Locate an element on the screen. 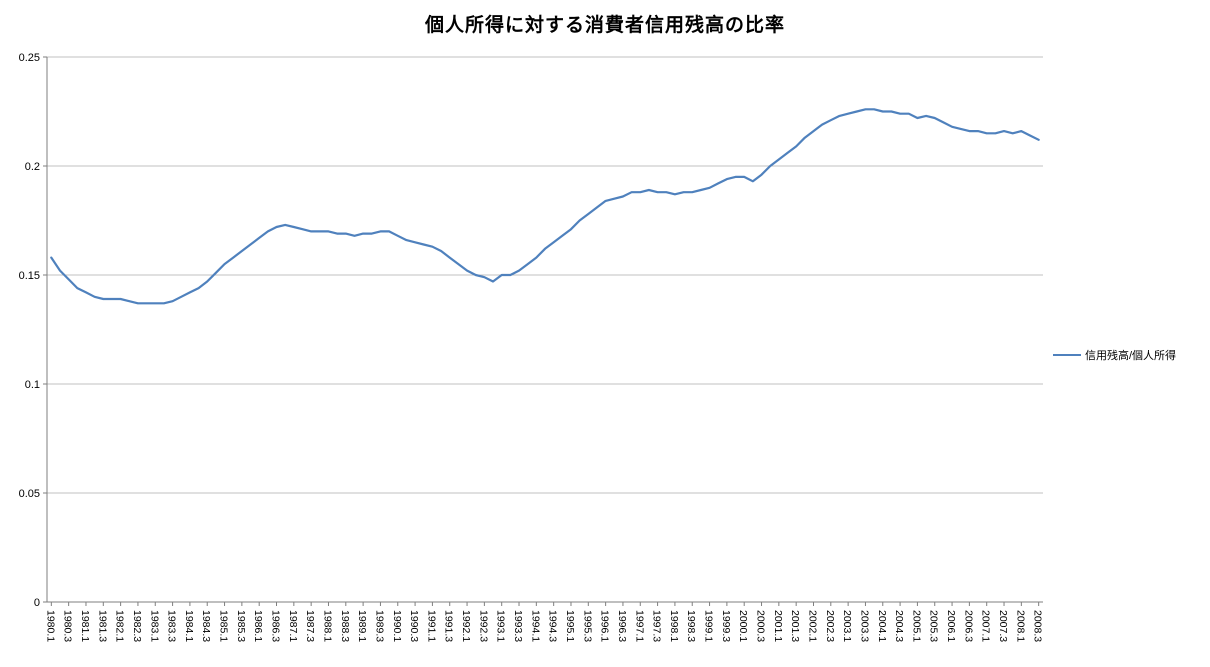 This screenshot has height=667, width=1210. x-tick-label: 1994.3 is located at coordinates (553, 626).